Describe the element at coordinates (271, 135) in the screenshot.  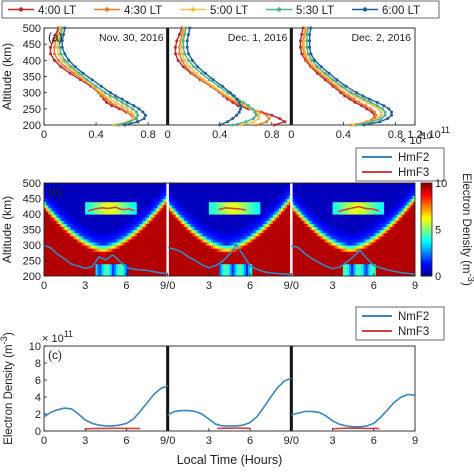
I see `x-tick-label: 0.8` at that location.